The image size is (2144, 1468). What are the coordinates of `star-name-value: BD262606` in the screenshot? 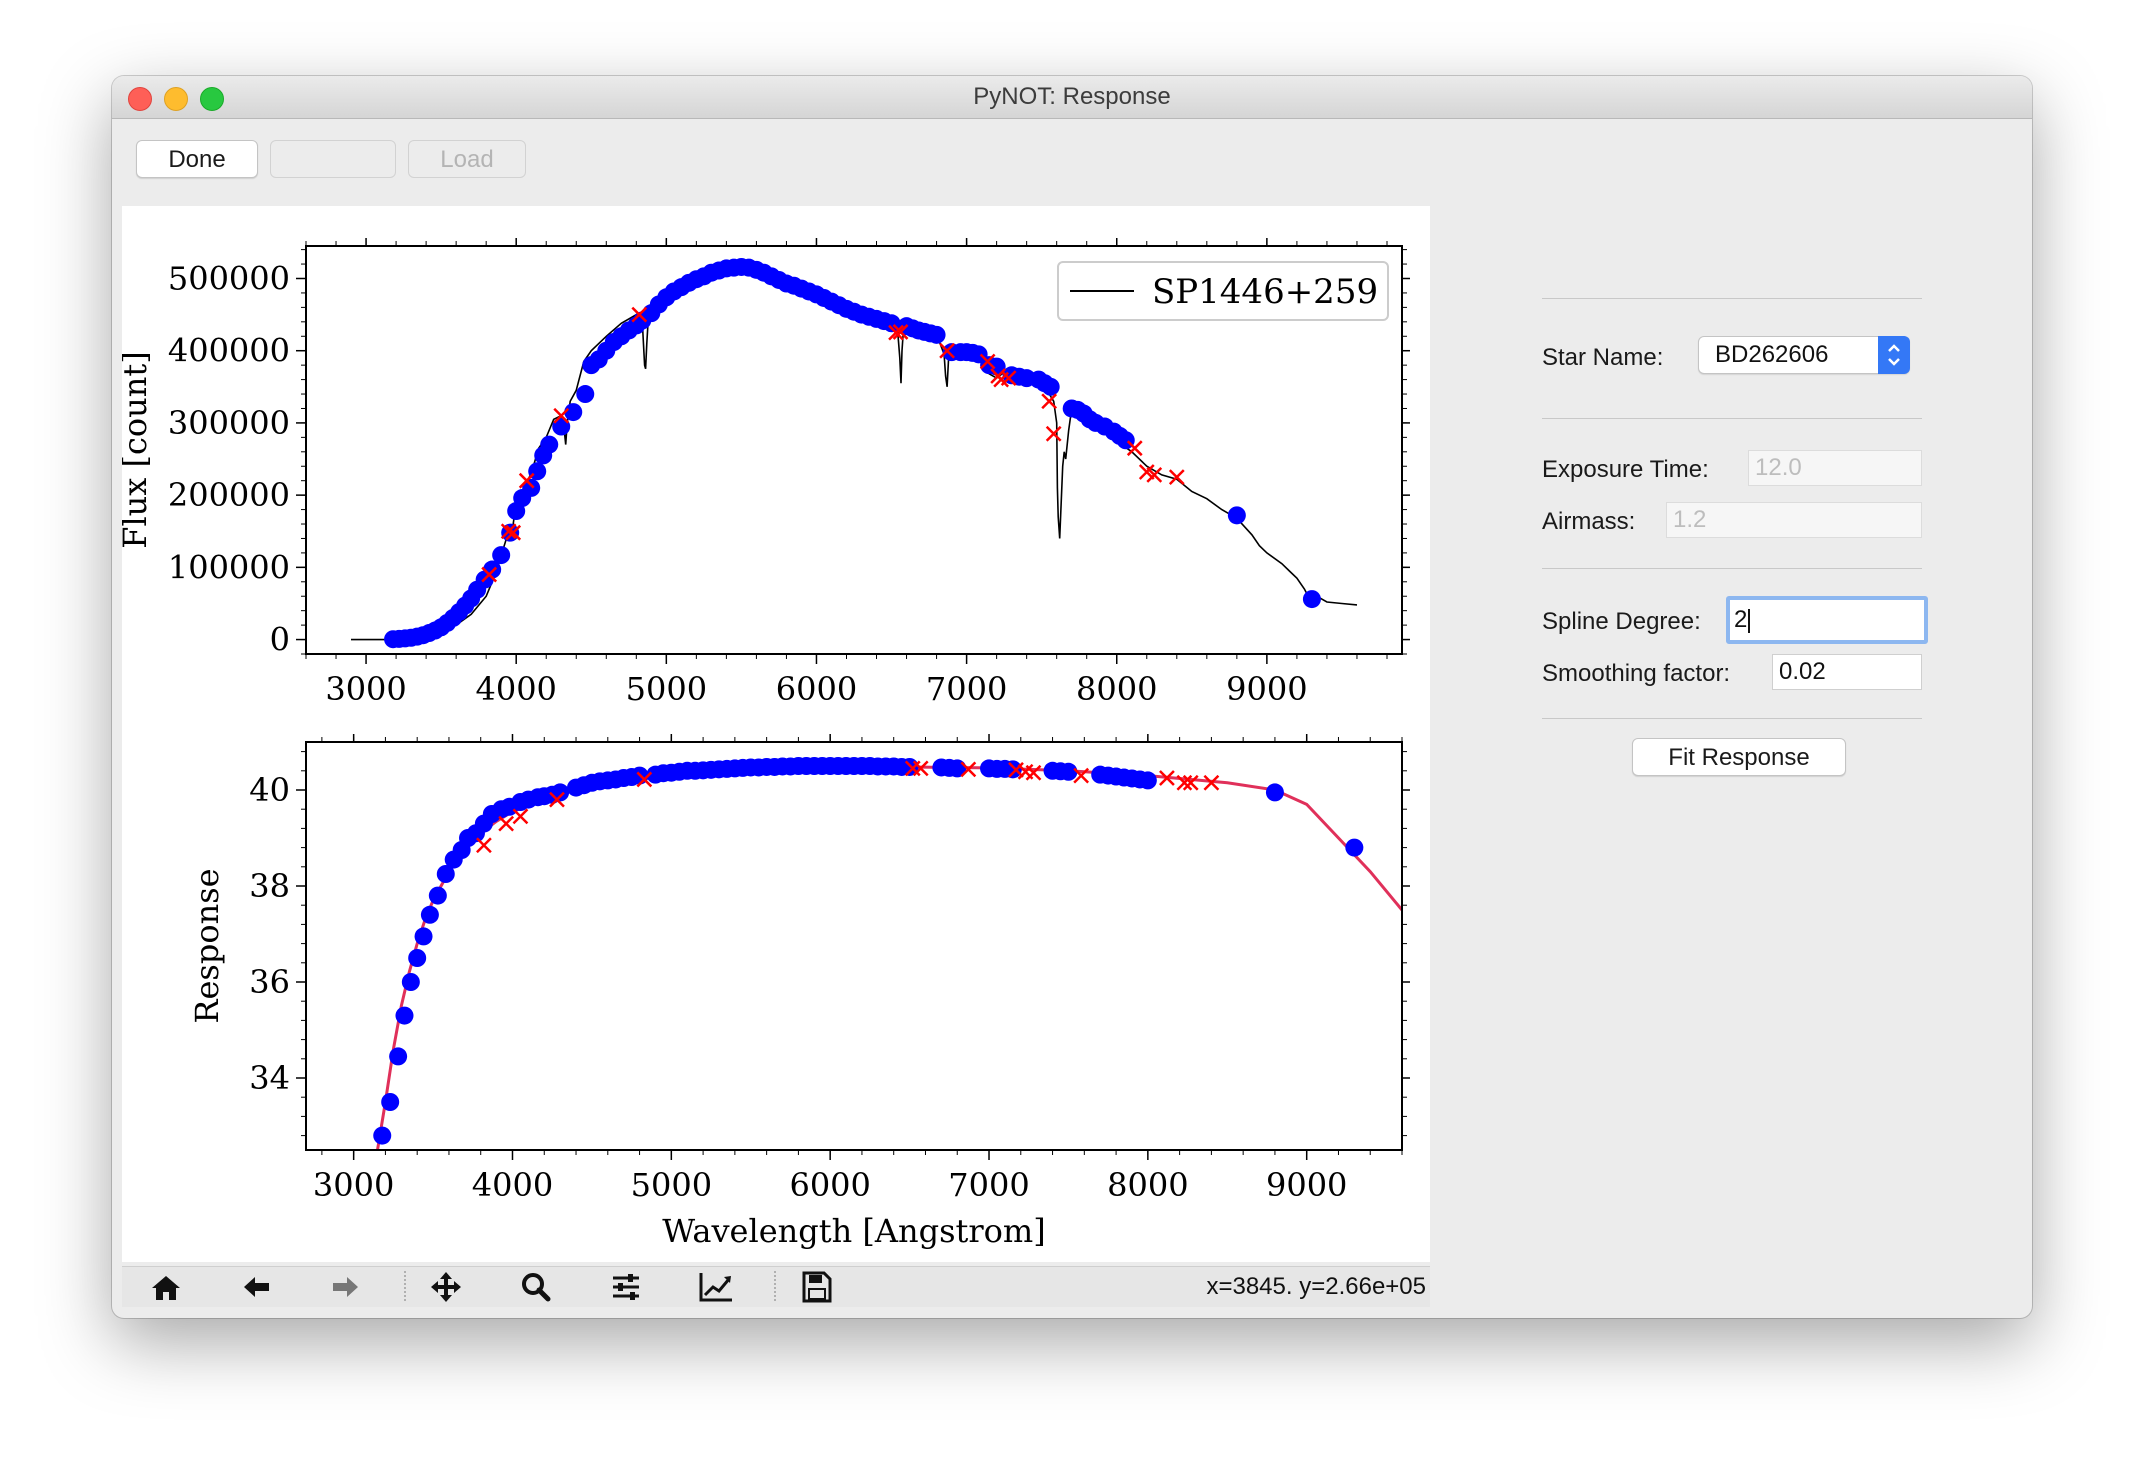 It's located at (1772, 354).